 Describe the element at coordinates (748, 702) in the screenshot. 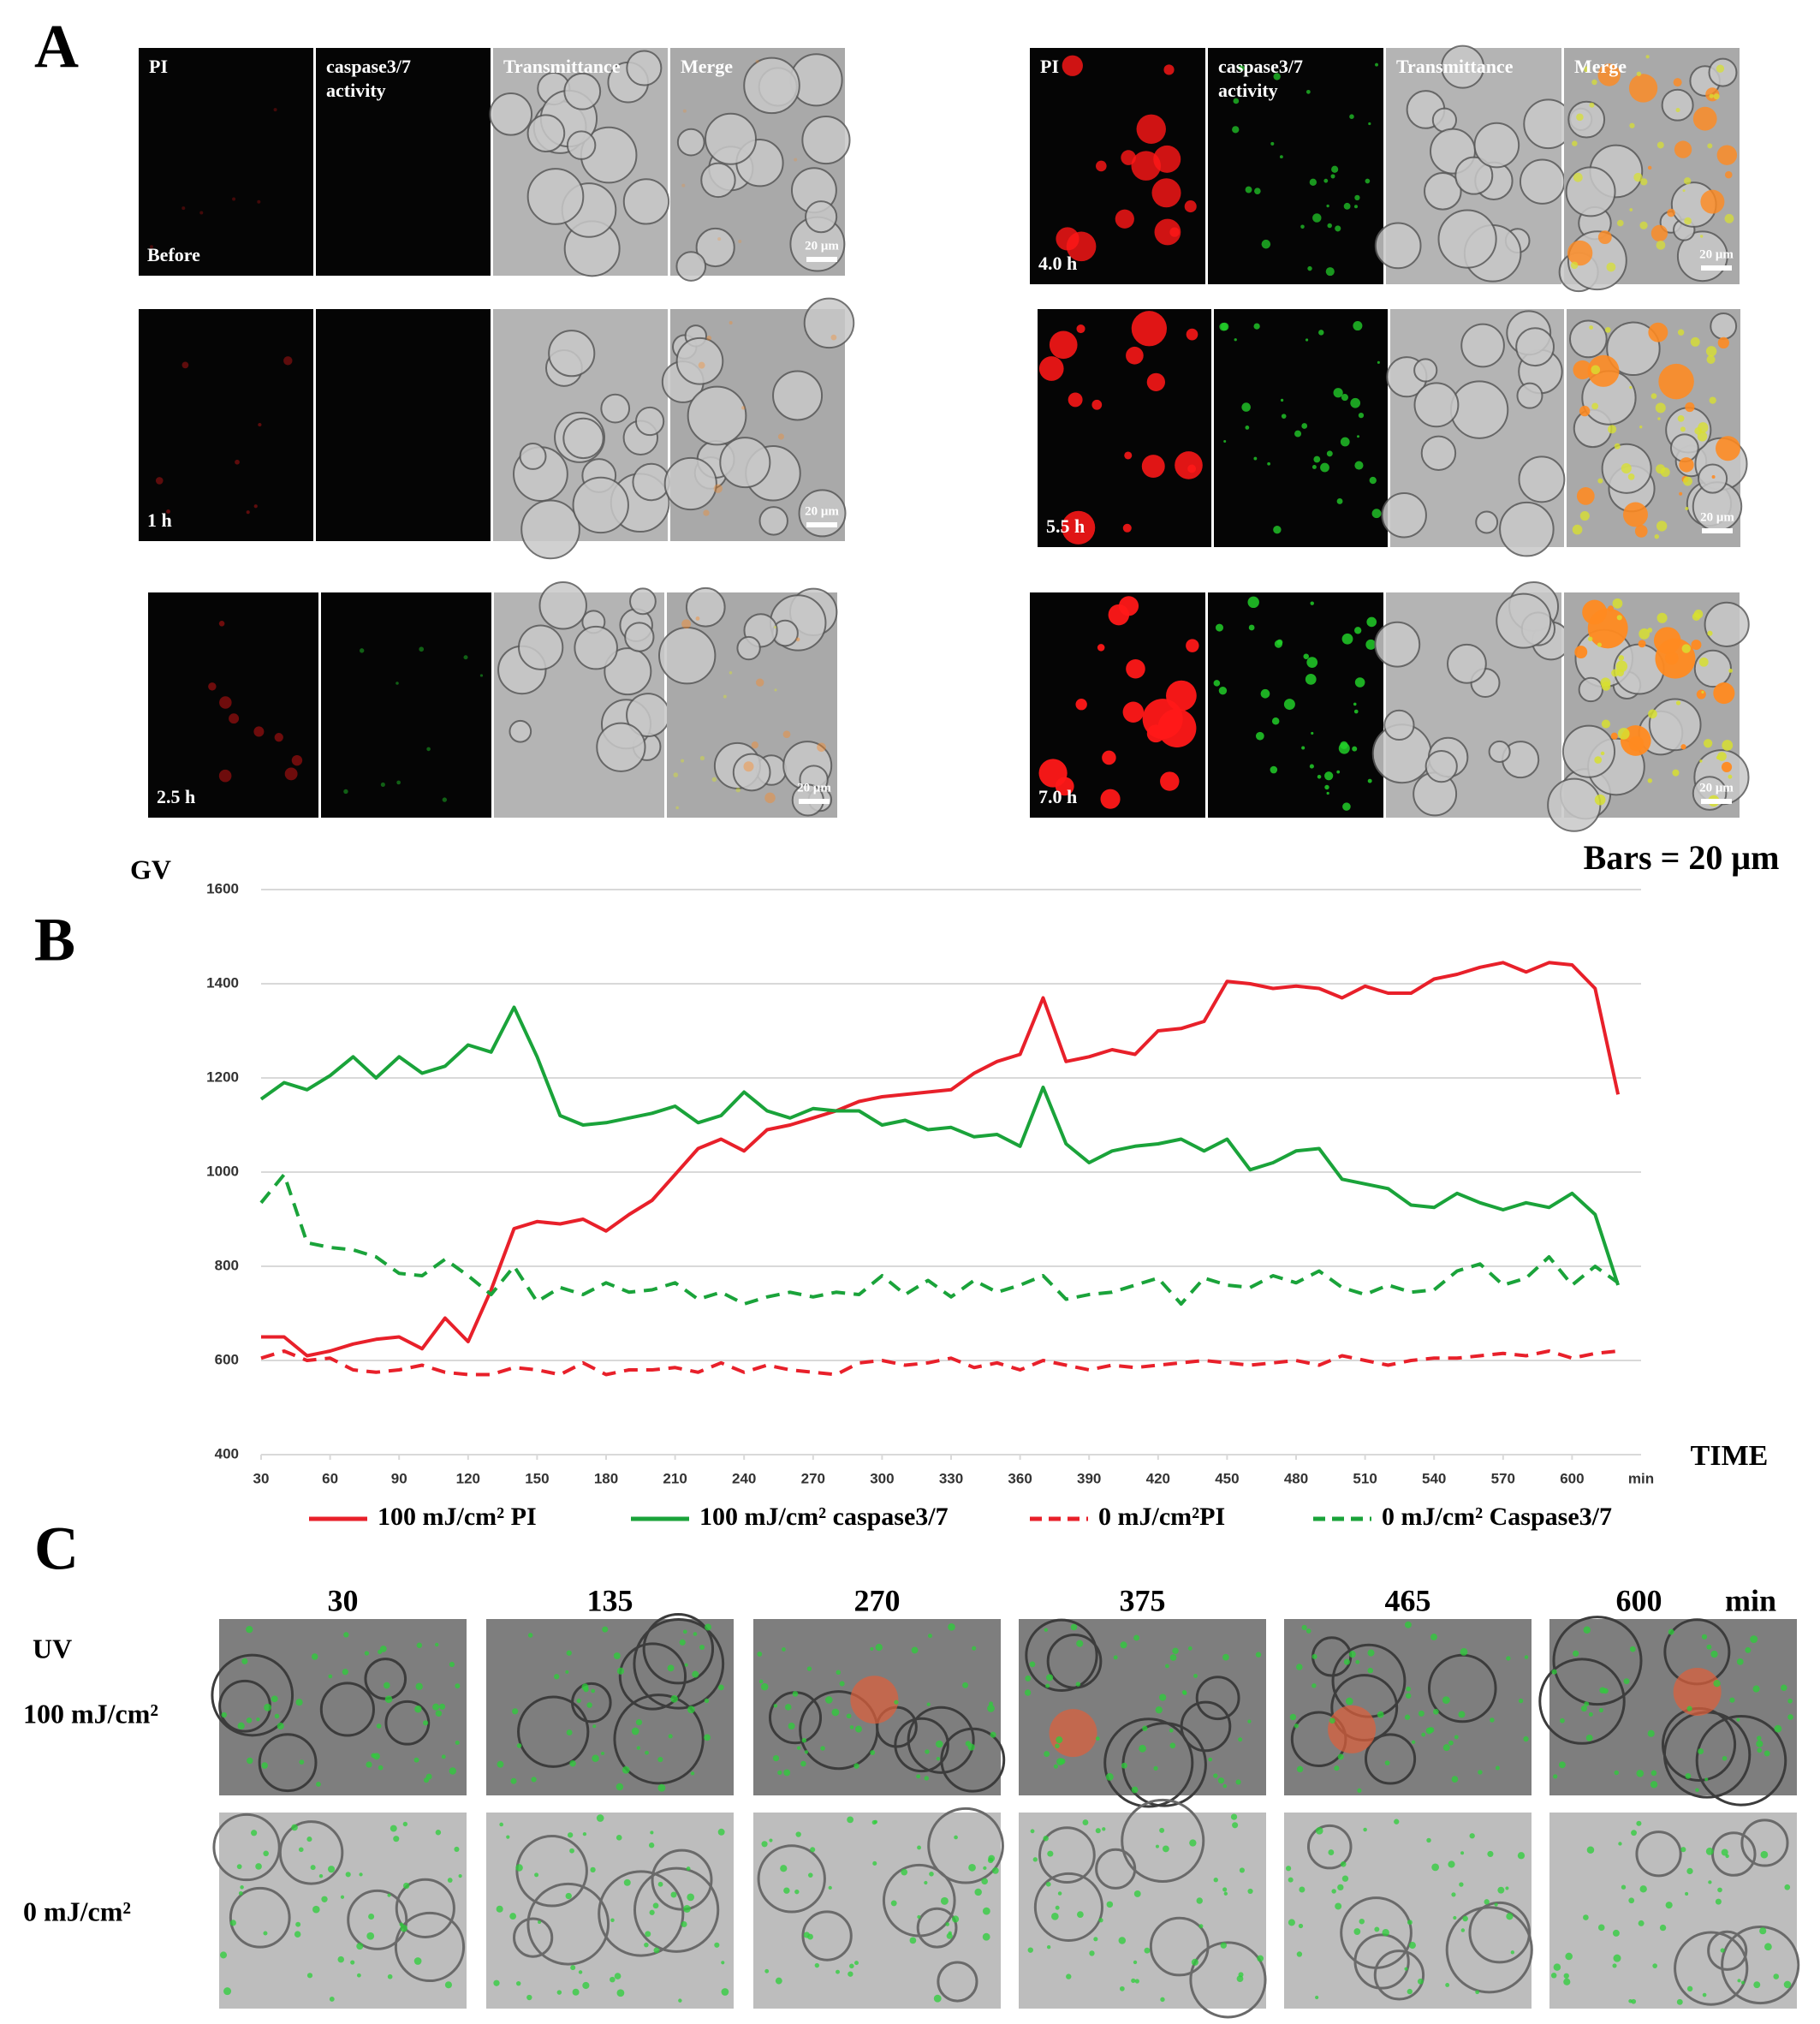

I see `micrograph` at that location.